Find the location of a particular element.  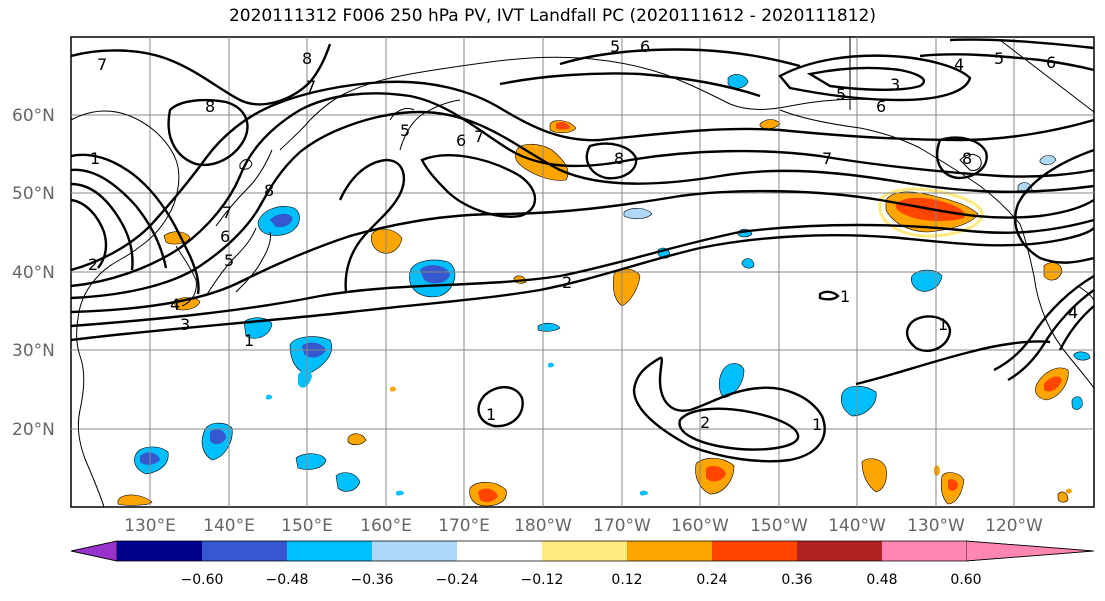

lon-label: 160°E is located at coordinates (386, 526).